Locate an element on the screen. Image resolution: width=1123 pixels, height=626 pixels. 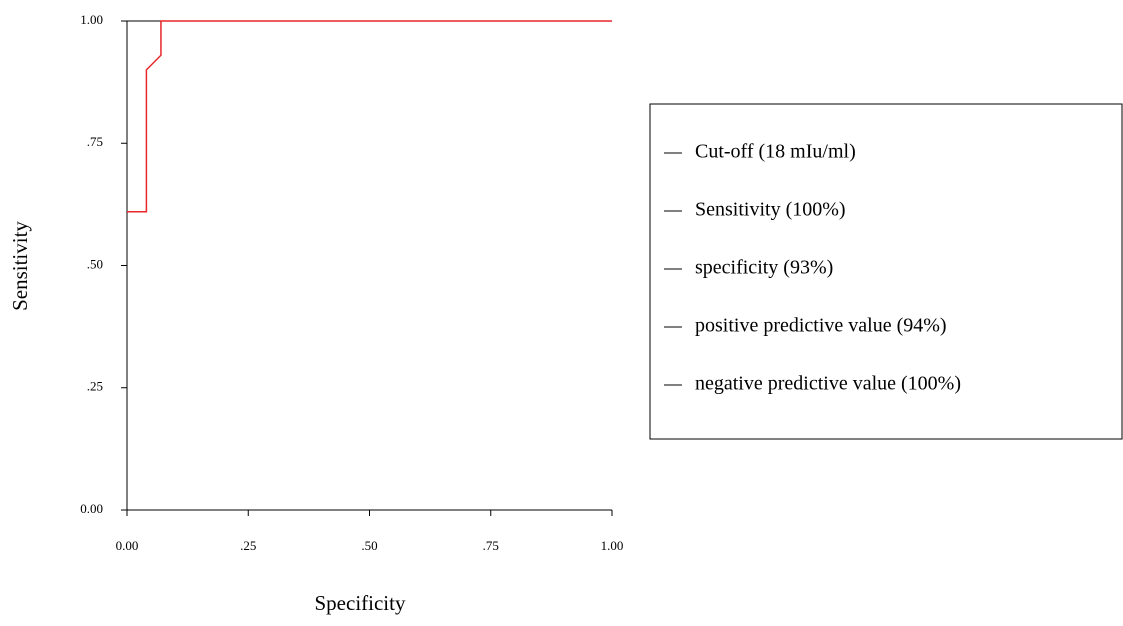
x-tick-label: .50 is located at coordinates (369, 545).